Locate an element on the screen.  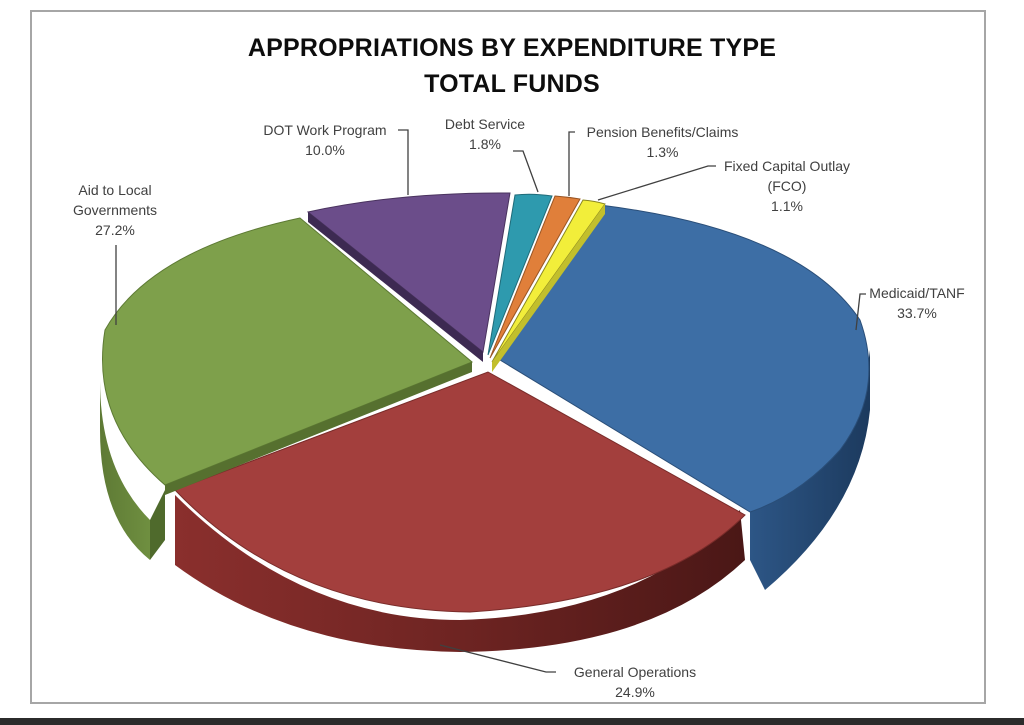
slice-general-side is located at coordinates (460, 573).